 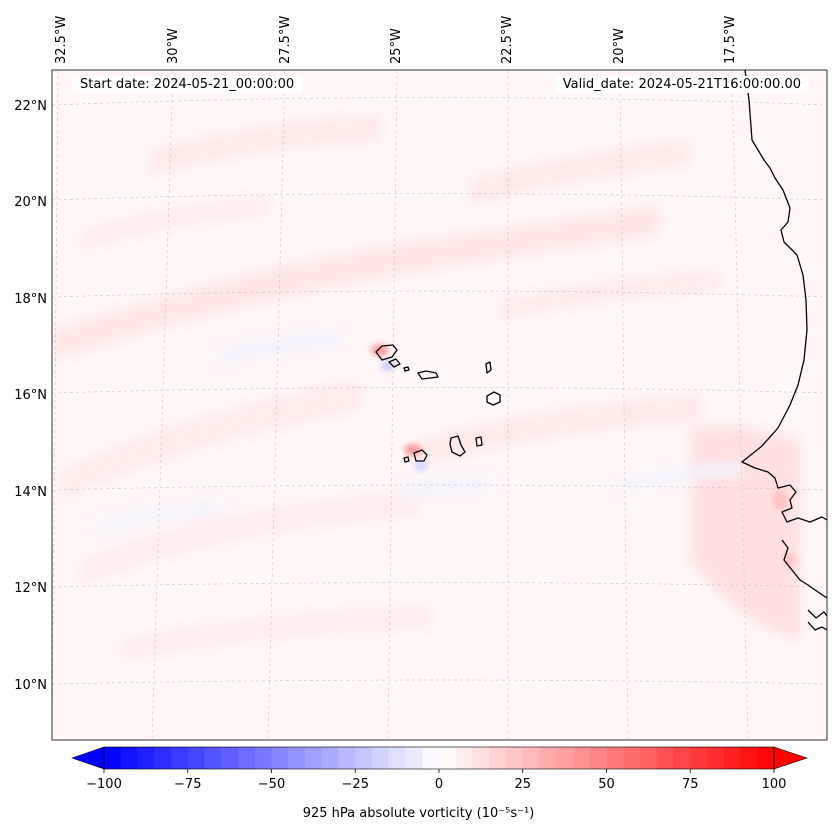 I want to click on island-santo-antao, so click(x=386, y=352).